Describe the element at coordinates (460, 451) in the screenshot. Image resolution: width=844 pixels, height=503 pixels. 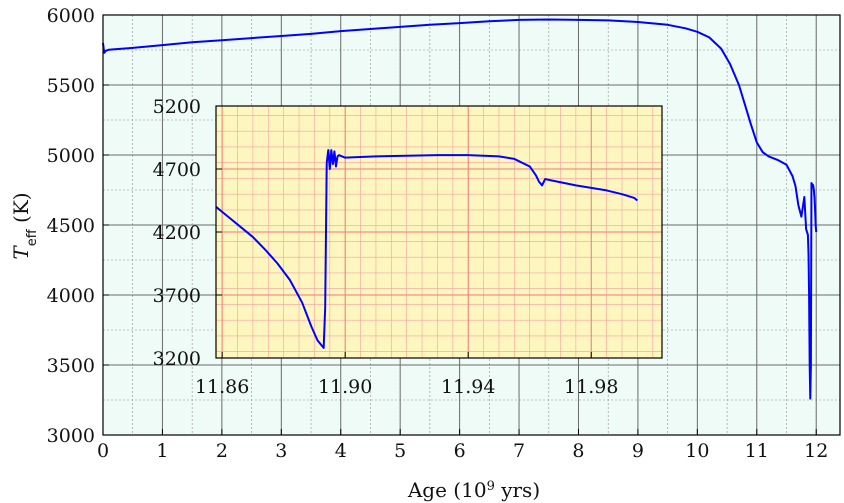
I see `main-x-tick-label: 6` at that location.